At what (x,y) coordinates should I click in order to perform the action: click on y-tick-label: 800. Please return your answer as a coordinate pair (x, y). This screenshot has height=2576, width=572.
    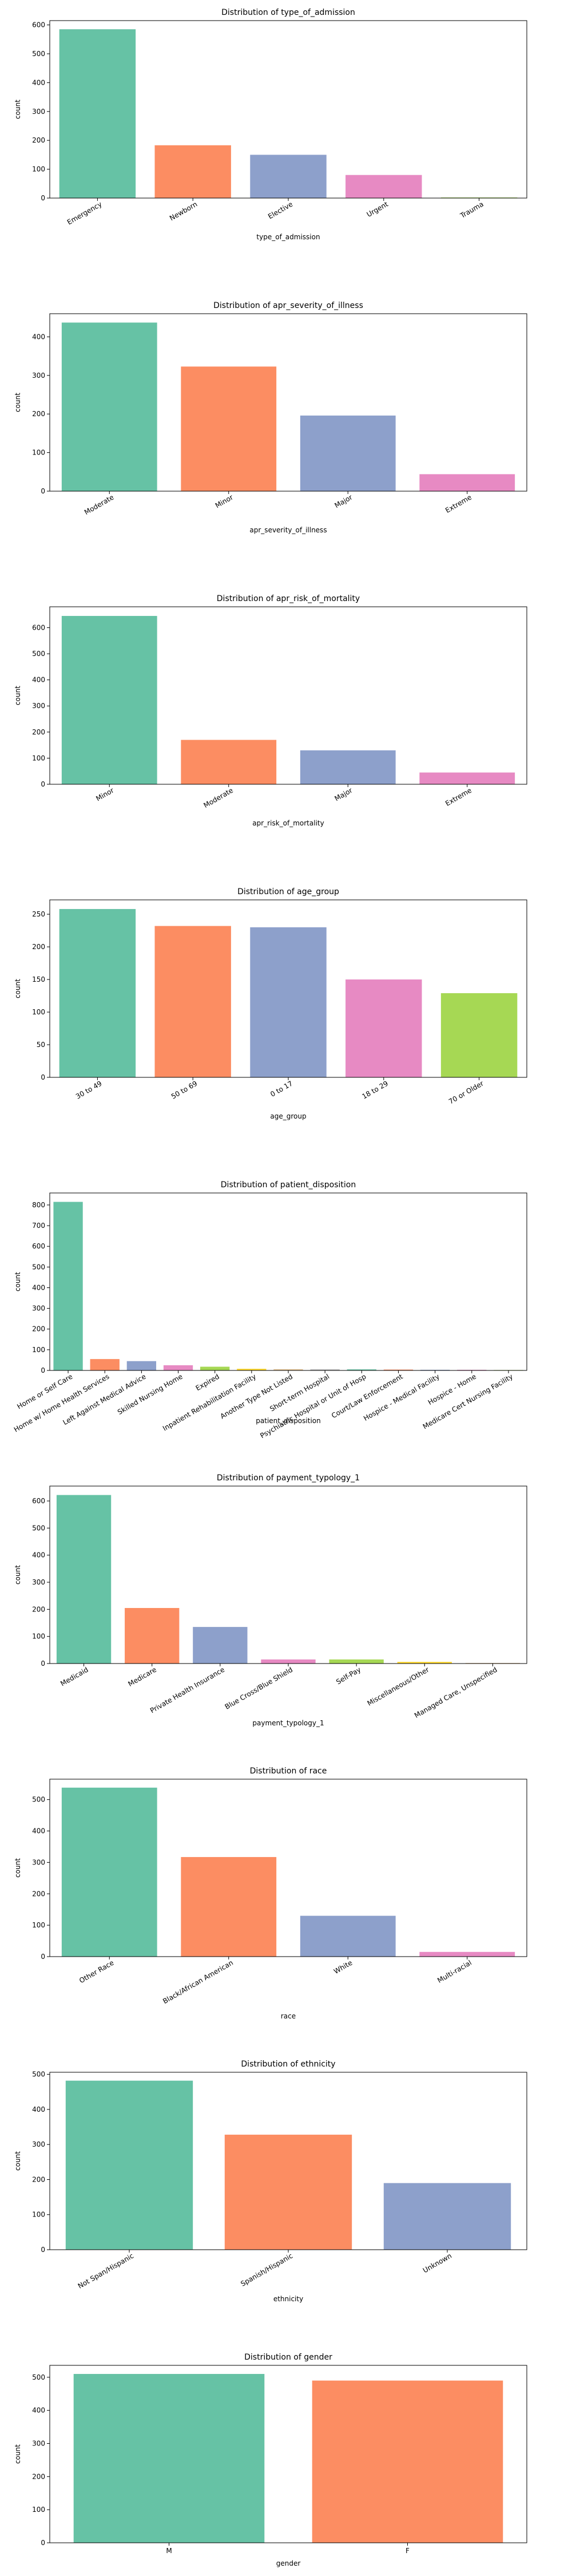
    Looking at the image, I should click on (38, 1205).